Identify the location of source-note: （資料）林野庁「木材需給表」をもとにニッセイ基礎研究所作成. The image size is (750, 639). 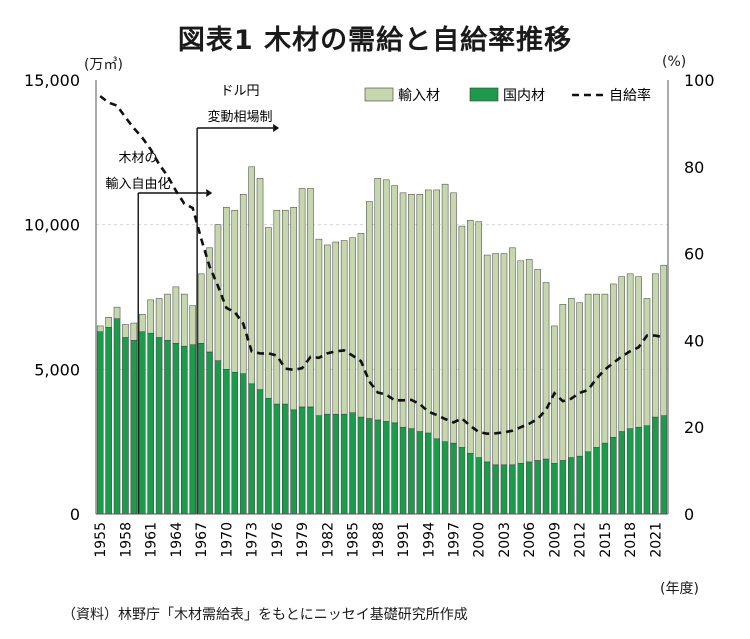
(265, 615).